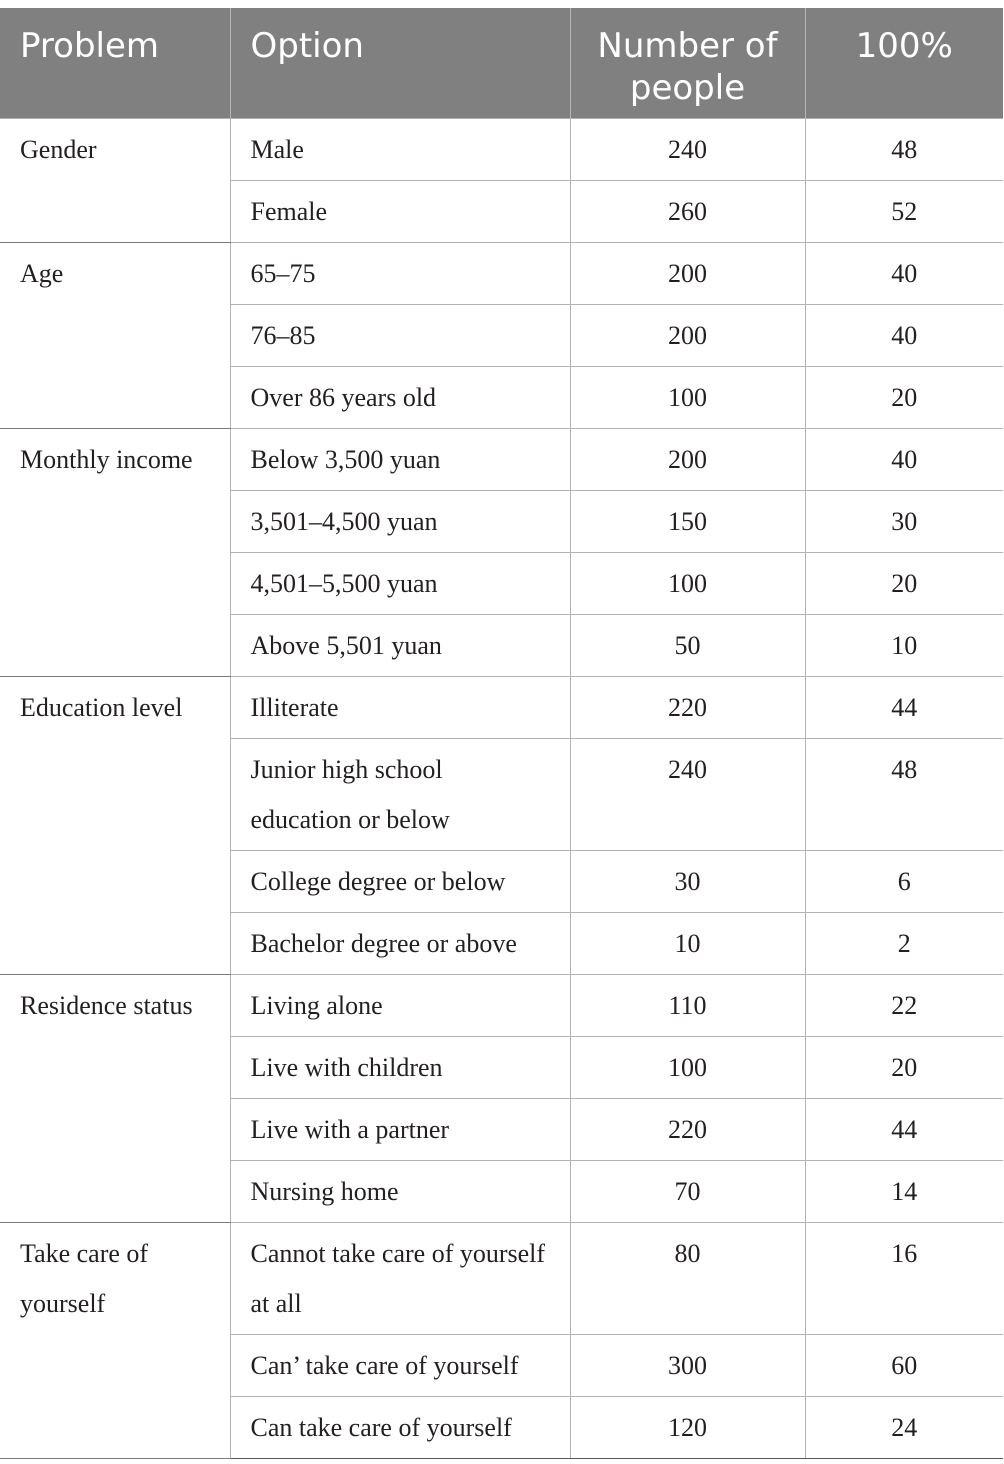  What do you see at coordinates (115, 63) in the screenshot?
I see `header-problem: Problem` at bounding box center [115, 63].